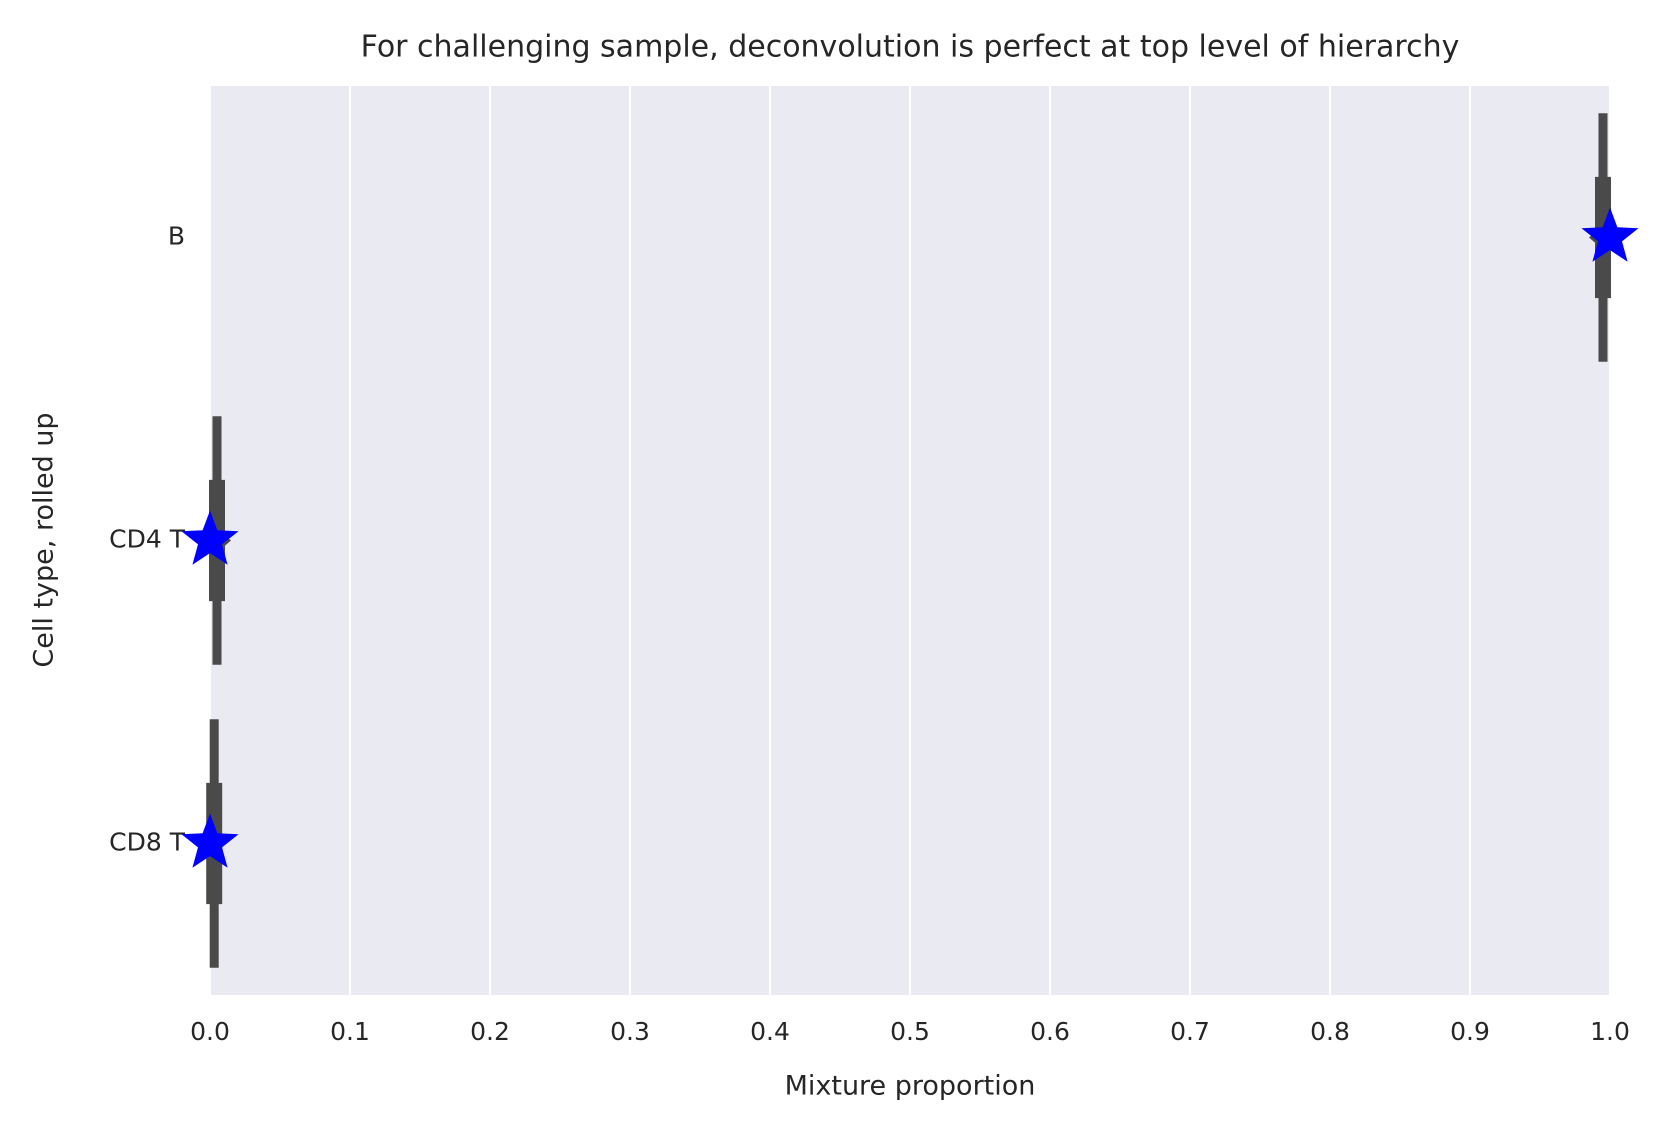 The height and width of the screenshot is (1132, 1670). Describe the element at coordinates (176, 236) in the screenshot. I see `y-tick-label: B` at that location.